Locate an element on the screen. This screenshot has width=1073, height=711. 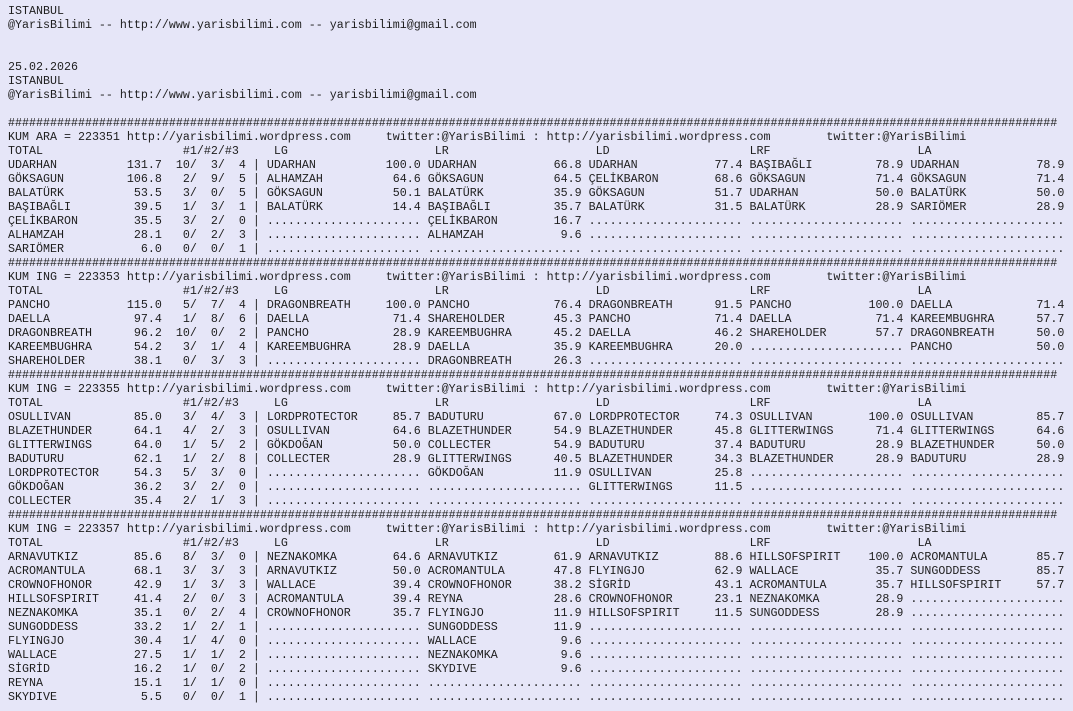
lg-entry: KAREEMBUGHRA 28.9 is located at coordinates (347, 347).